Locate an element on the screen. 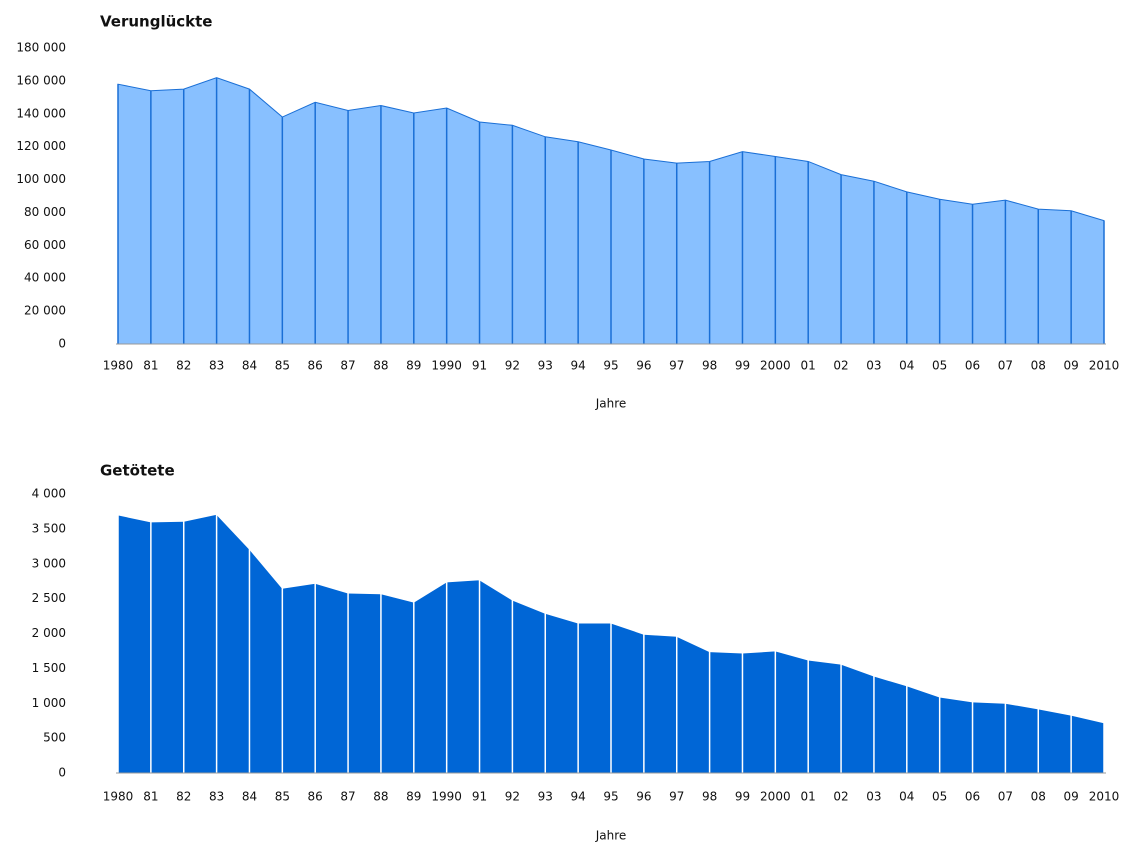 The height and width of the screenshot is (844, 1142). y-tick-label: 80 000 is located at coordinates (45, 212).